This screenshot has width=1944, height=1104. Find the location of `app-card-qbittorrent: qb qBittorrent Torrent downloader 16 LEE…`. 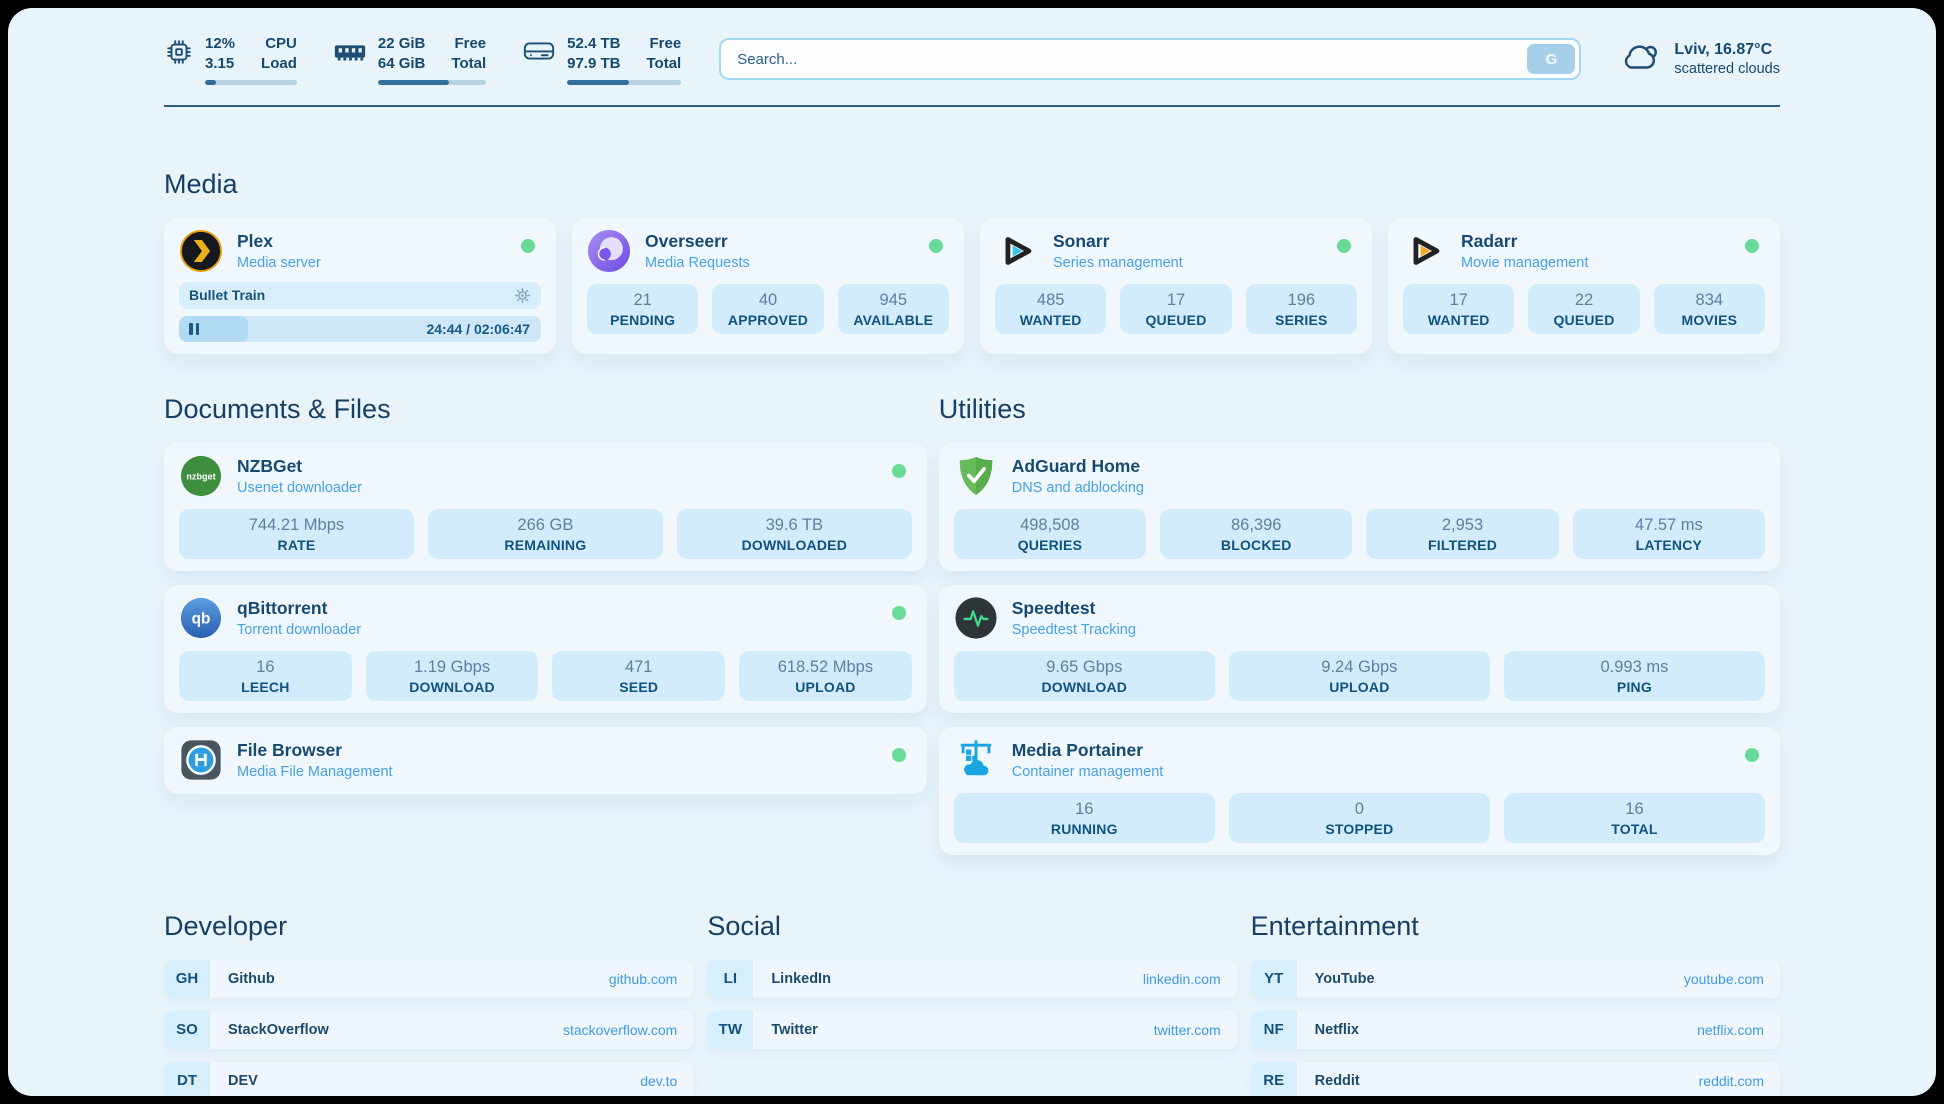

app-card-qbittorrent: qb qBittorrent Torrent downloader 16 LEE… is located at coordinates (545, 648).